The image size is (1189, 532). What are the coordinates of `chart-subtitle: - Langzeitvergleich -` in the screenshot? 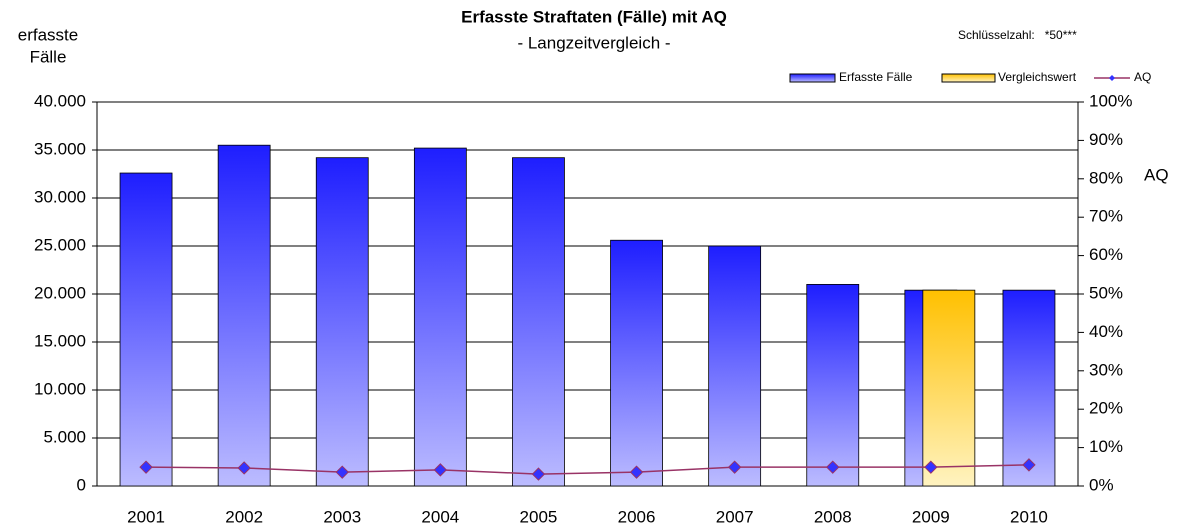 It's located at (593, 42).